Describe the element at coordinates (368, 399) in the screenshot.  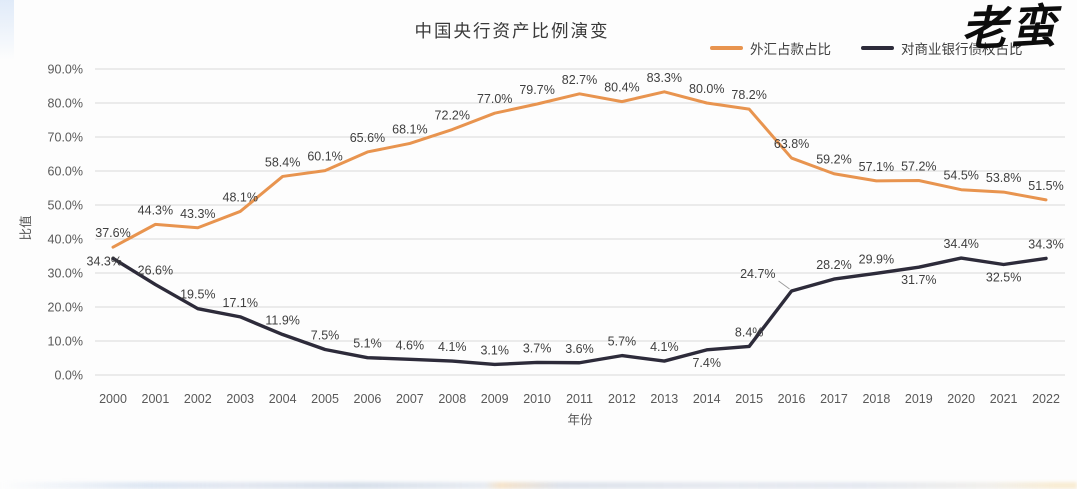
I see `x-tick-label: 2006` at that location.